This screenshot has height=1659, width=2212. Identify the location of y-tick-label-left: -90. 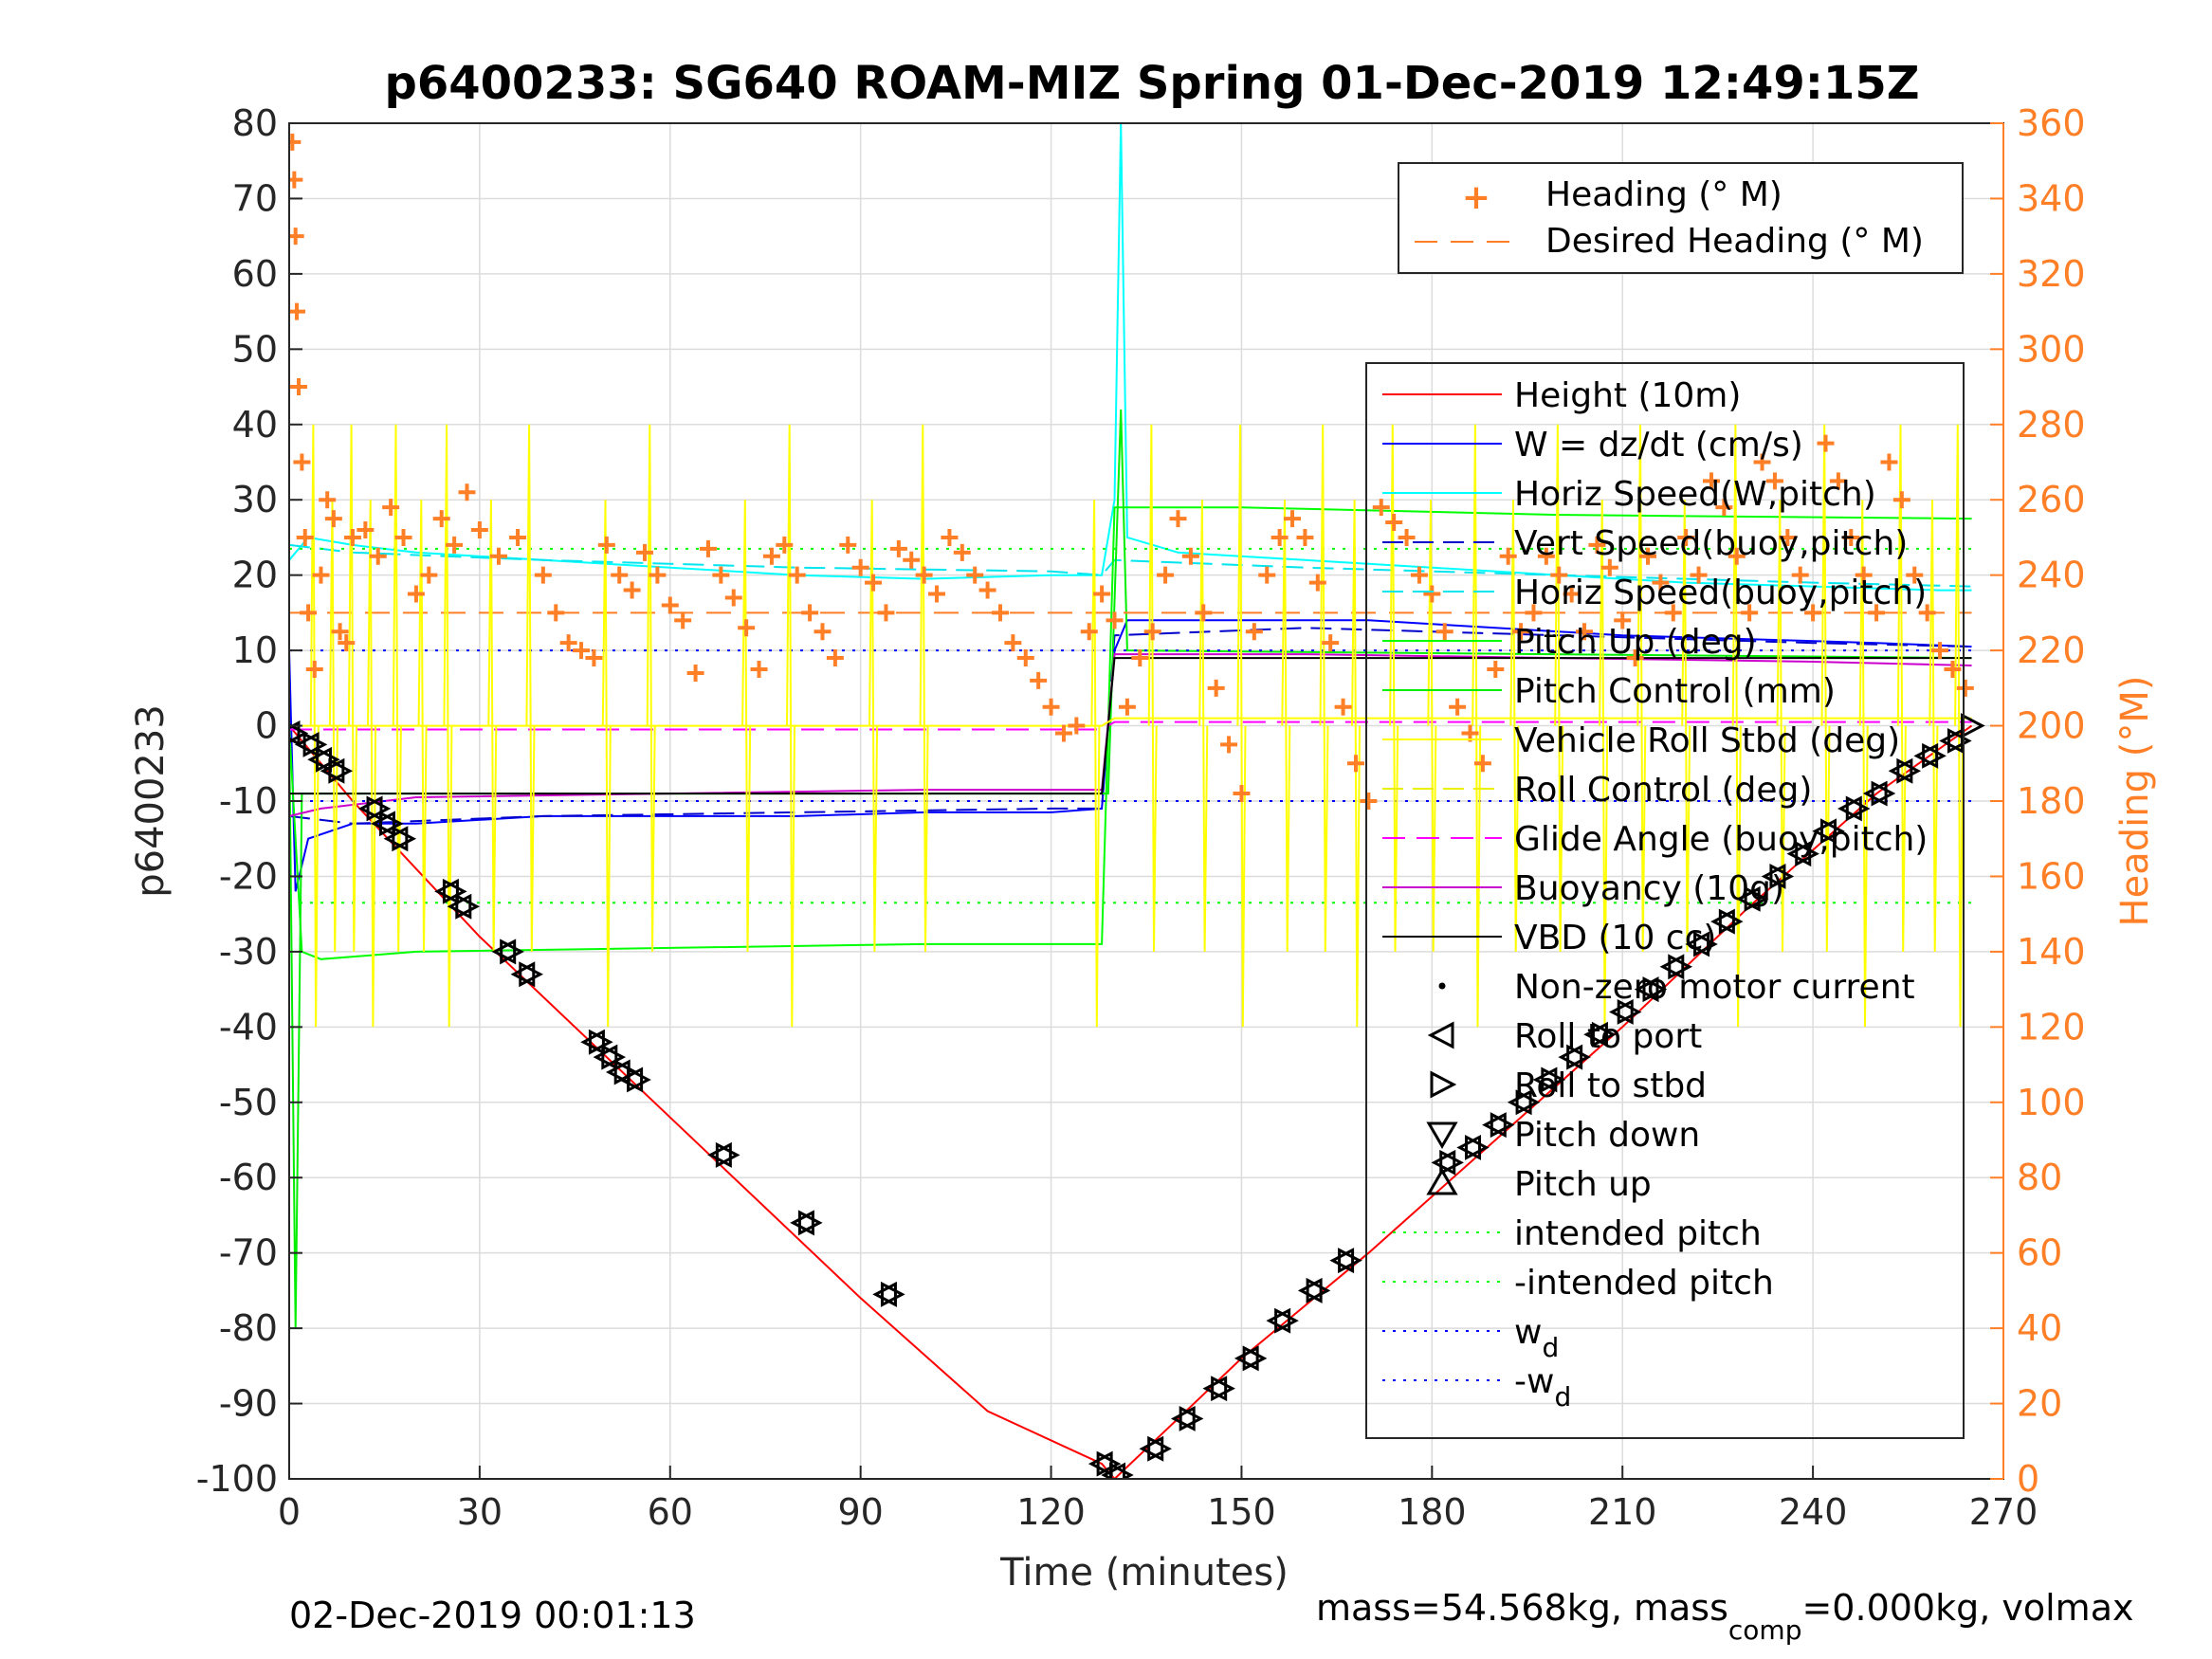
(248, 1404).